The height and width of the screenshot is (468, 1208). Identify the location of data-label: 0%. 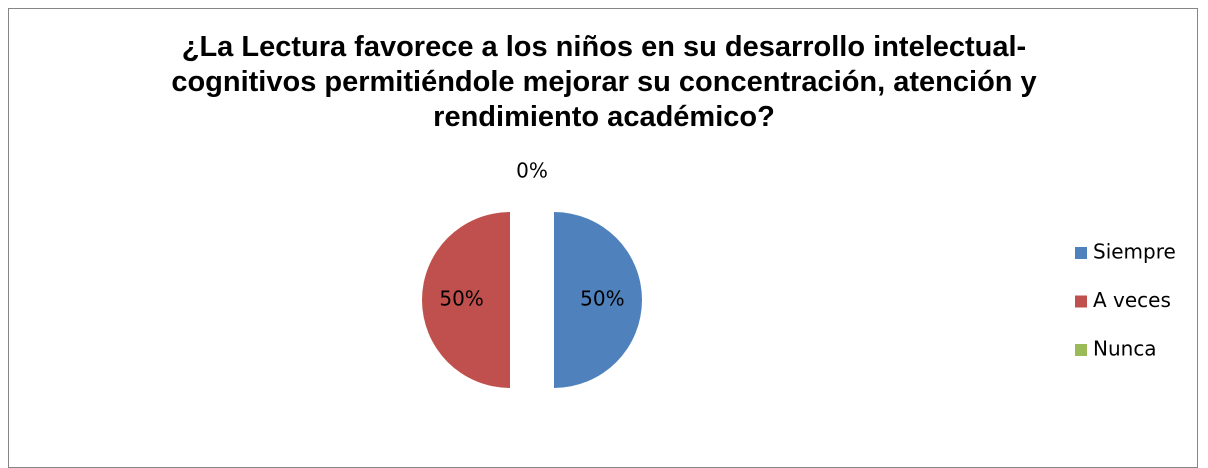
(532, 171).